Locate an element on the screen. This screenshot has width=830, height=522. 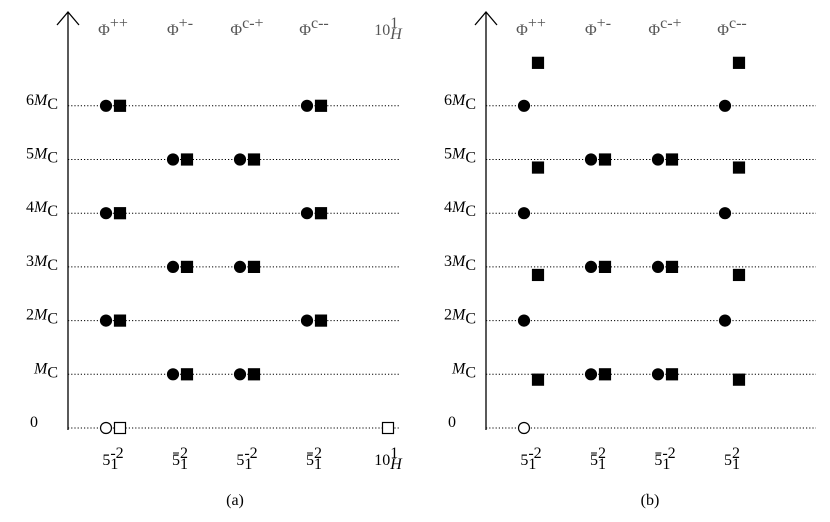
base-text: 0 is located at coordinates (34, 422).